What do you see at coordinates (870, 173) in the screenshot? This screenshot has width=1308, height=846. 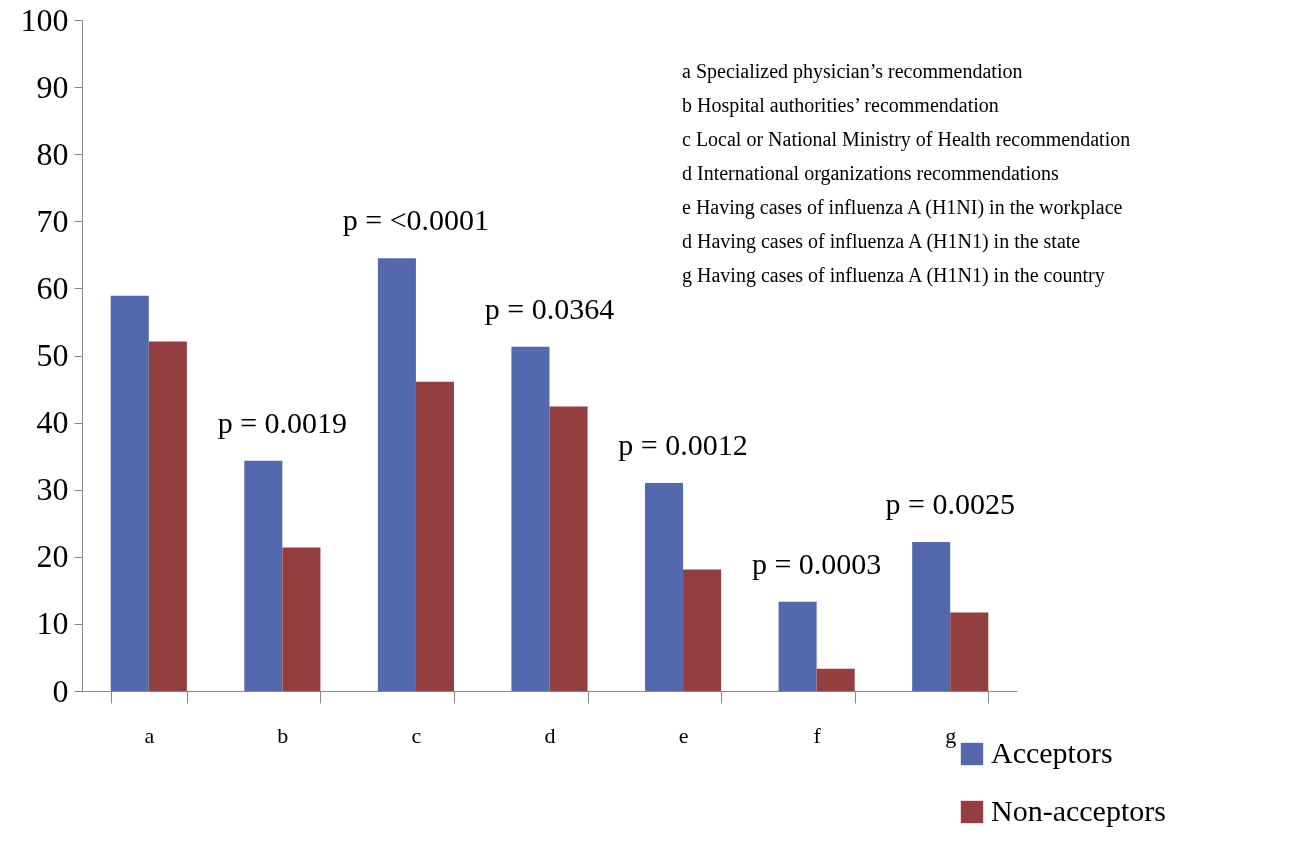 I see `annotation: d International organizations recommendations` at bounding box center [870, 173].